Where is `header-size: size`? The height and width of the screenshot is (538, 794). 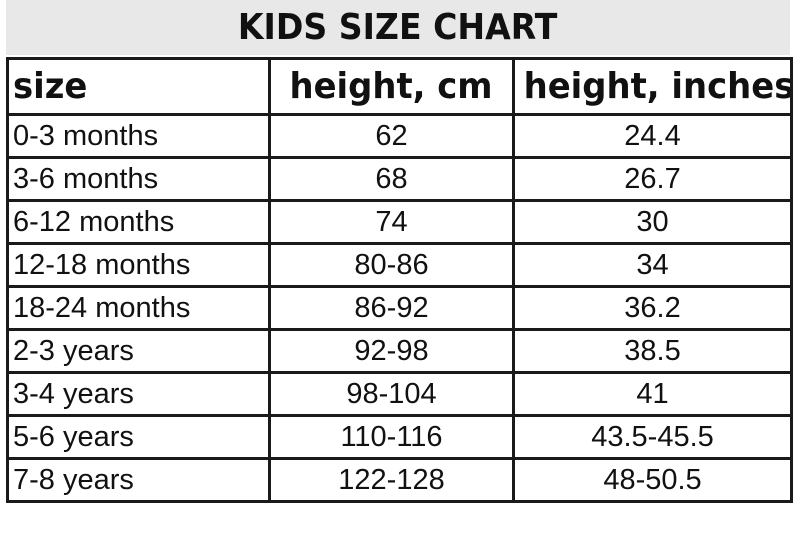 header-size: size is located at coordinates (138, 86).